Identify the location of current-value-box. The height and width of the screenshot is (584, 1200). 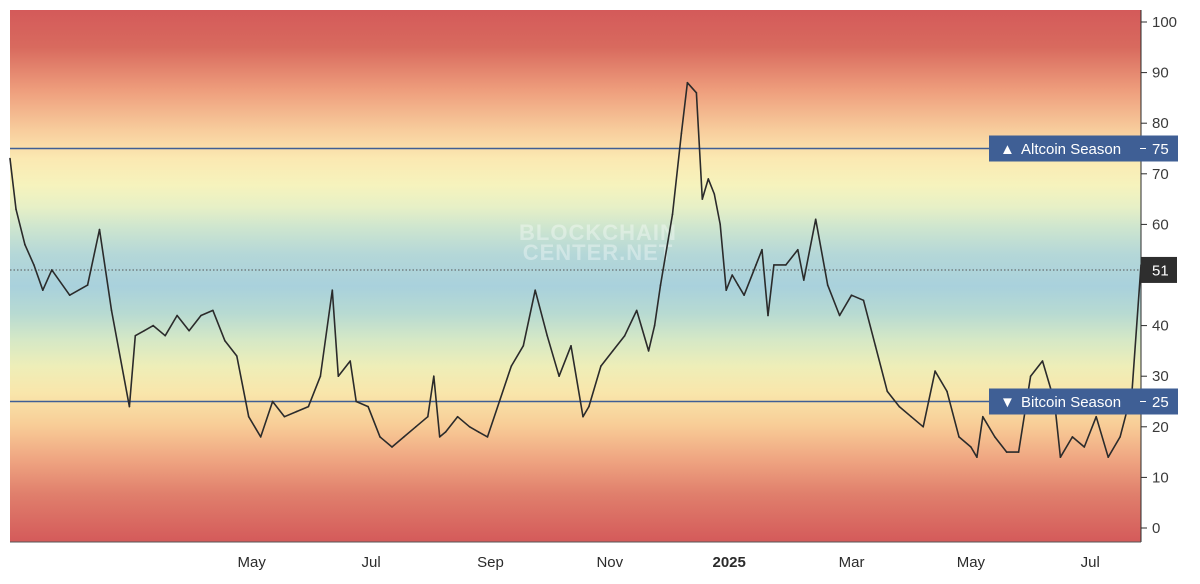
(1159, 269).